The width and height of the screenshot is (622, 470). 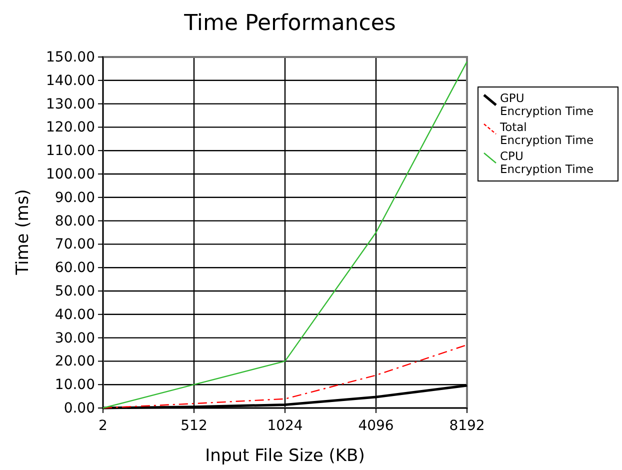 What do you see at coordinates (70, 104) in the screenshot?
I see `y-tick-label: 130.00` at bounding box center [70, 104].